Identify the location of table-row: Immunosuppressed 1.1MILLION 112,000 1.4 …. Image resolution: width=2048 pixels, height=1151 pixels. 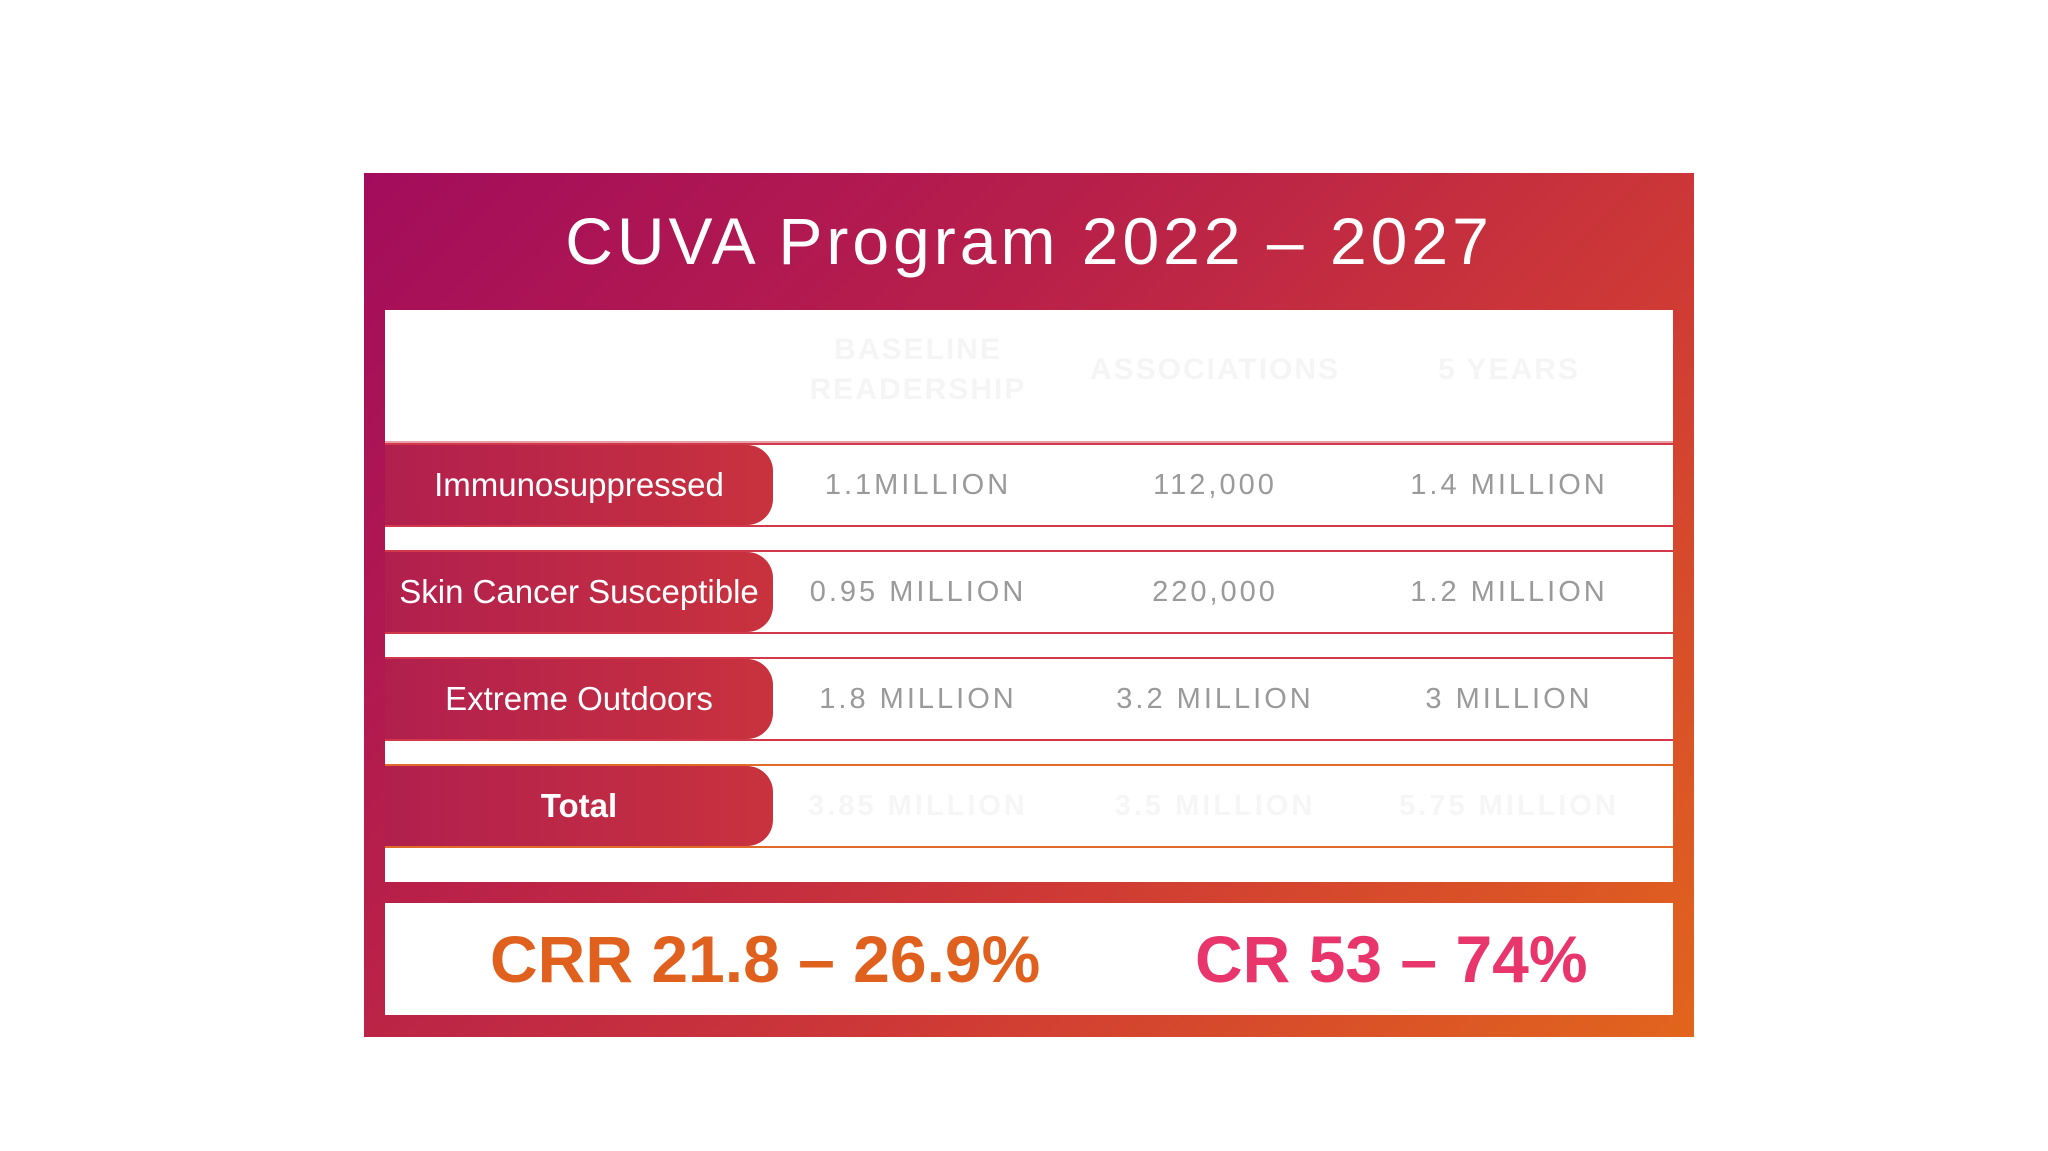
(1029, 485).